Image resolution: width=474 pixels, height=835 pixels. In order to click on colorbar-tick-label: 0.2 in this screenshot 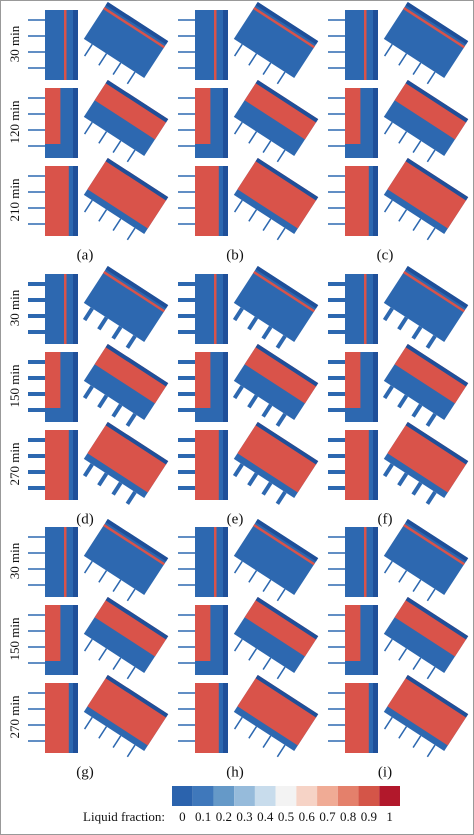, I will do `click(224, 816)`.